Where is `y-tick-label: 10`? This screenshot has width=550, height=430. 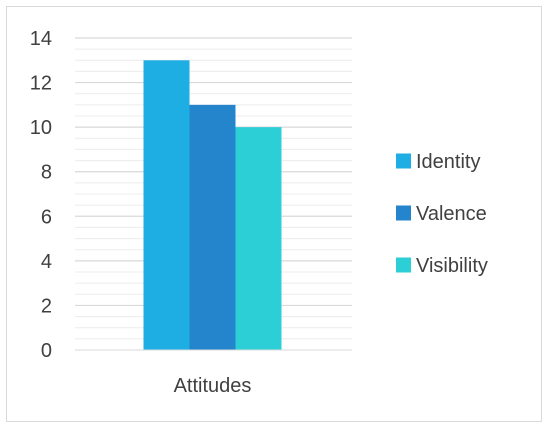 y-tick-label: 10 is located at coordinates (41, 128).